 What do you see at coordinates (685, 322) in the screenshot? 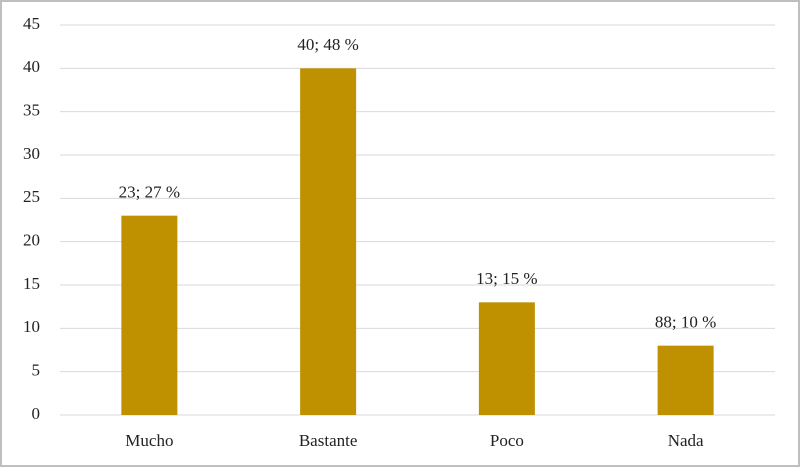
I see `data-label: 88; 10 %` at bounding box center [685, 322].